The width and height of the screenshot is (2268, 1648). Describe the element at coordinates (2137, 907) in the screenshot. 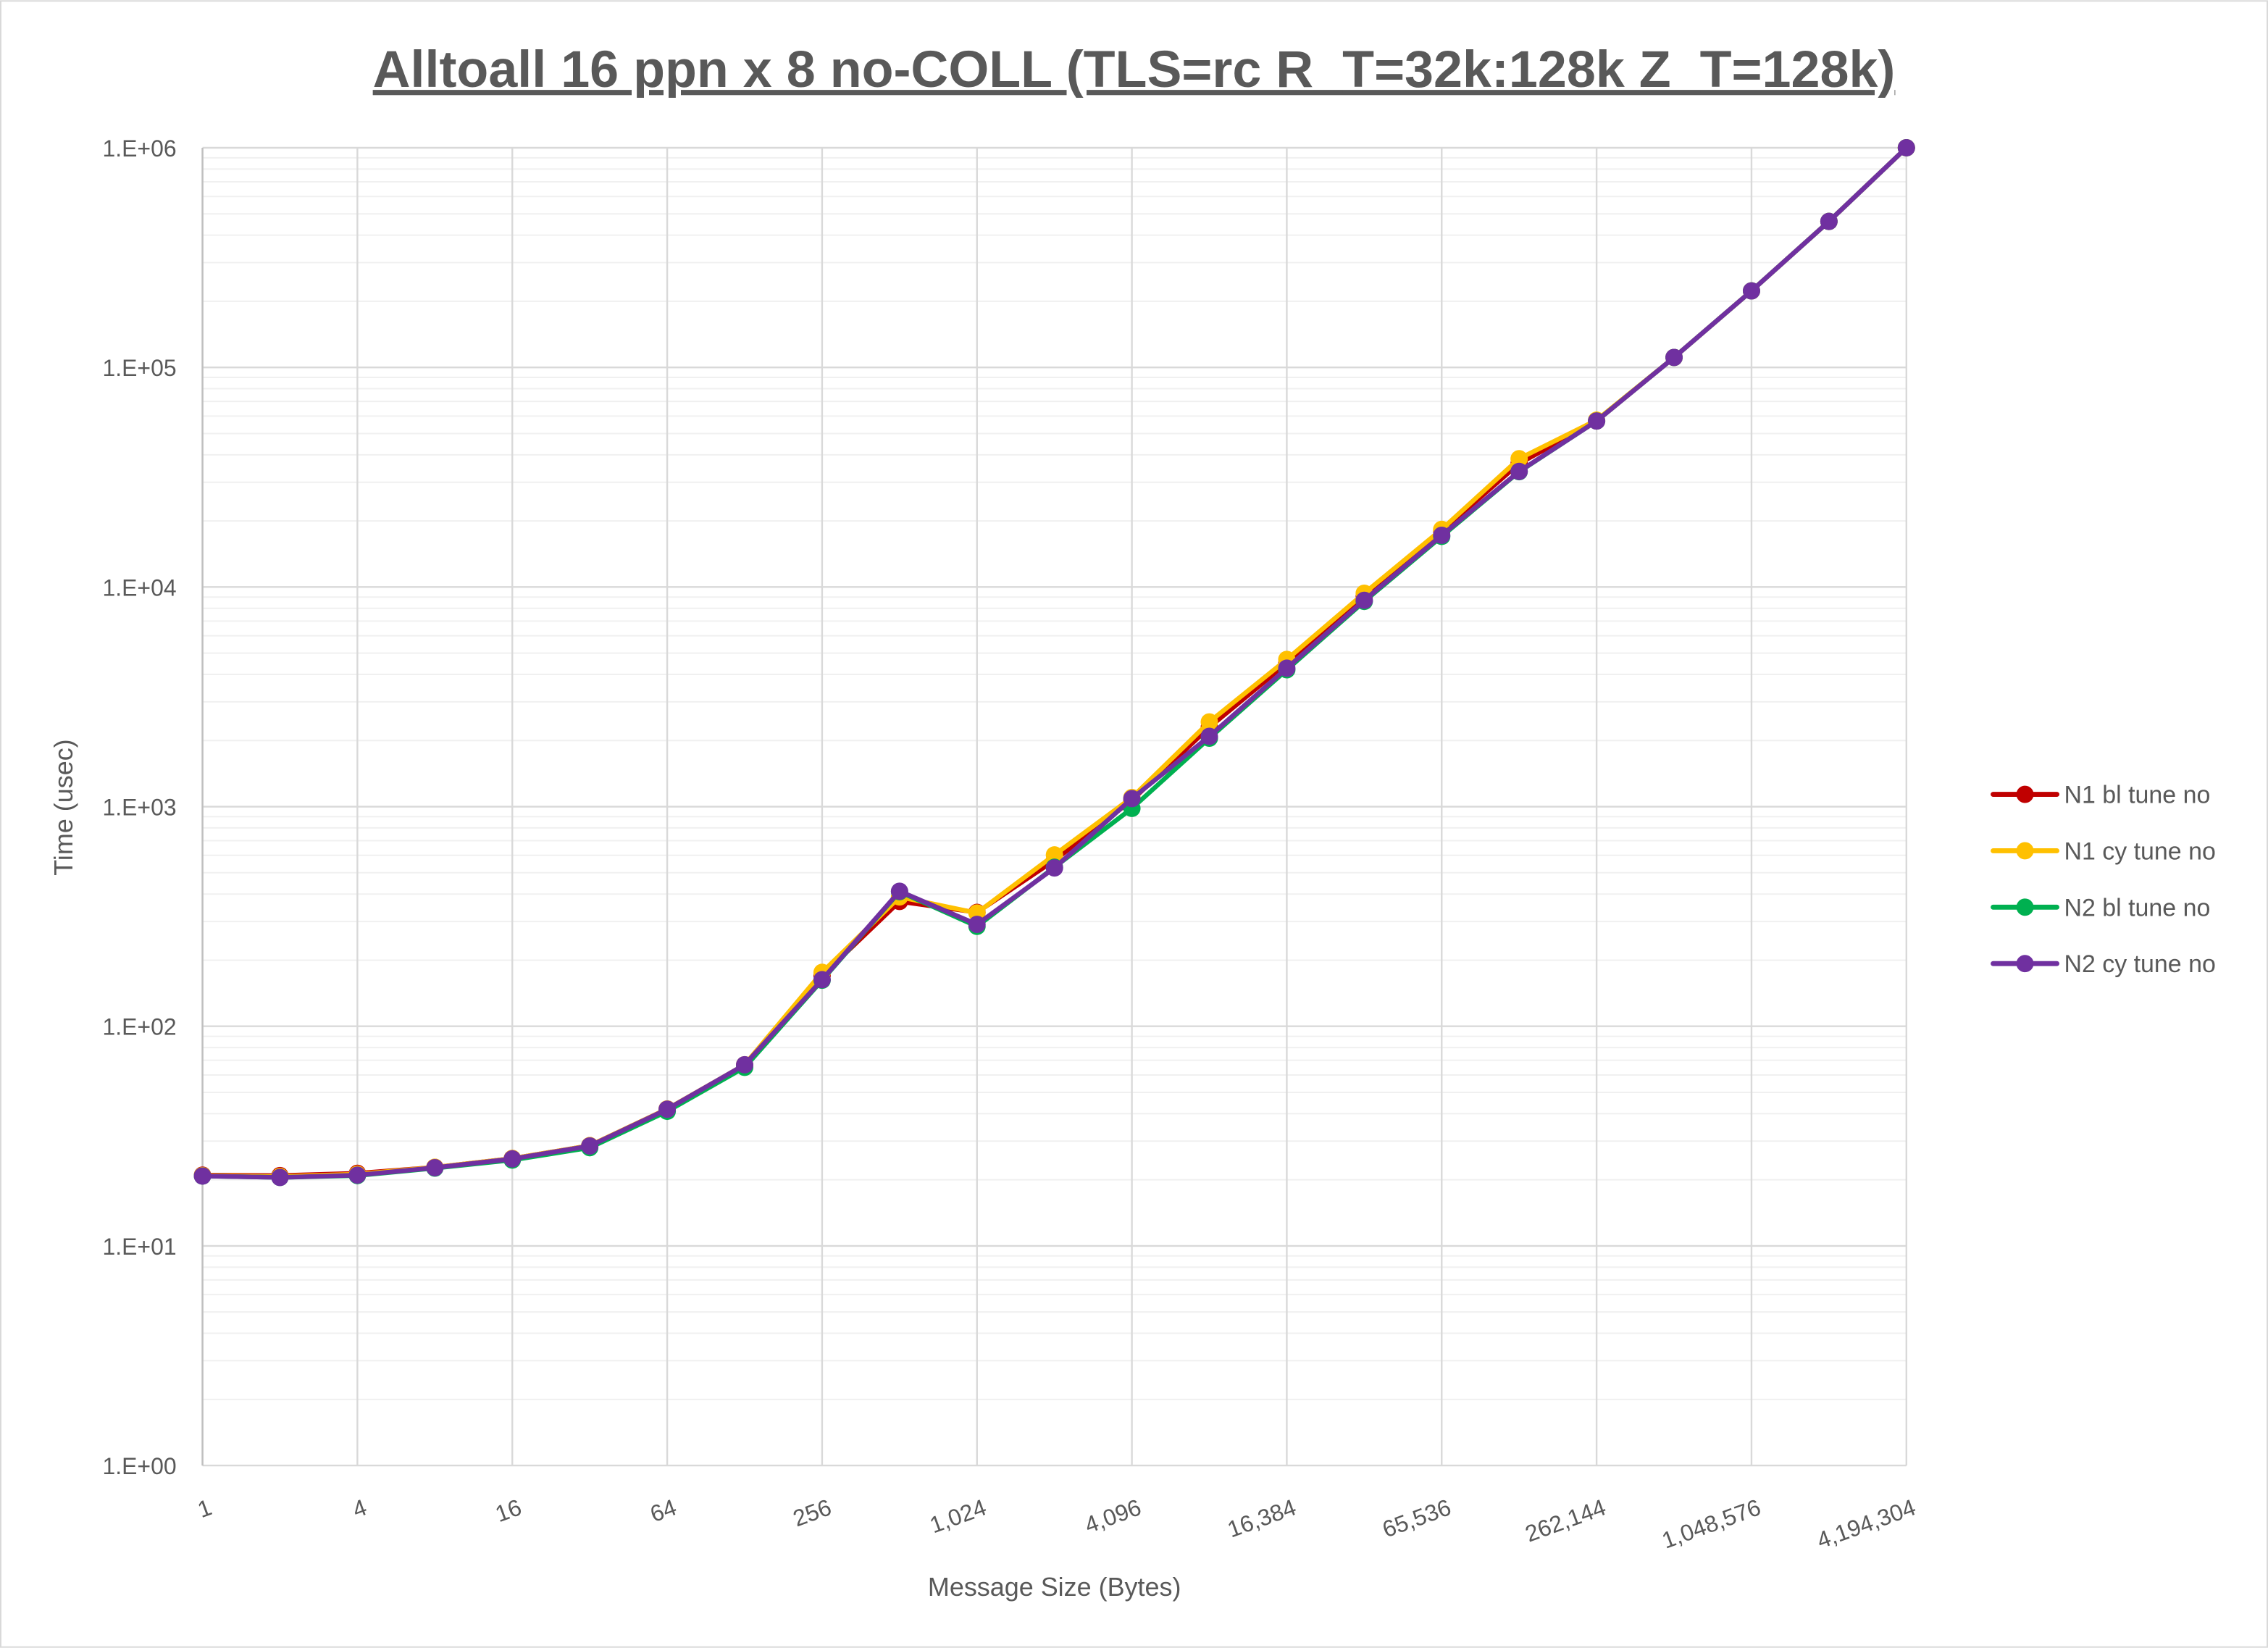

I see `legend-label: N2 bl tune no` at that location.